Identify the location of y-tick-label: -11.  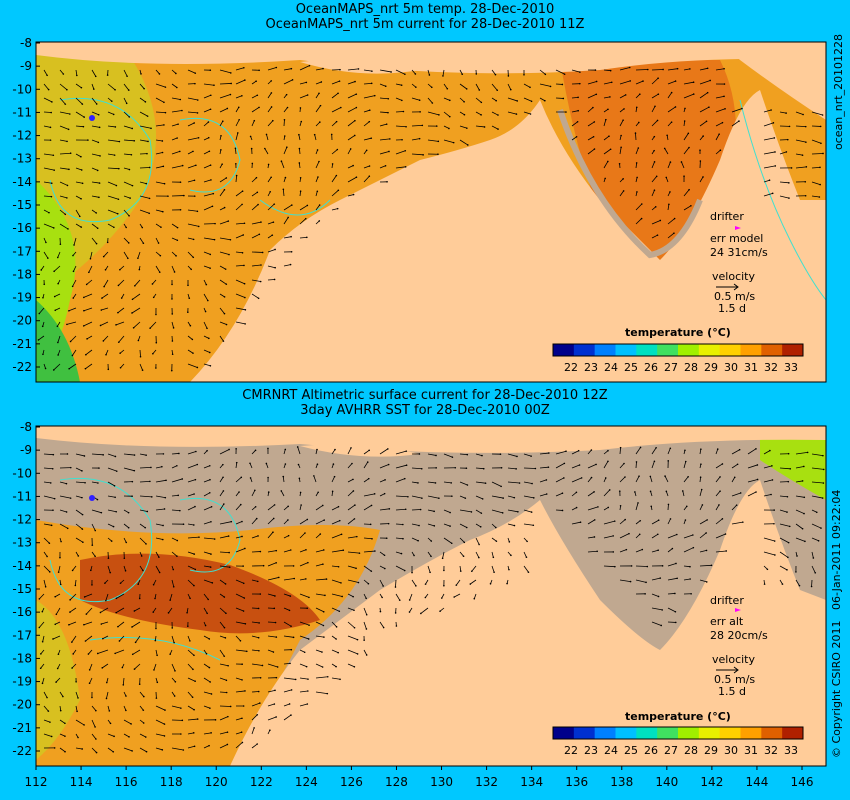
(22, 496).